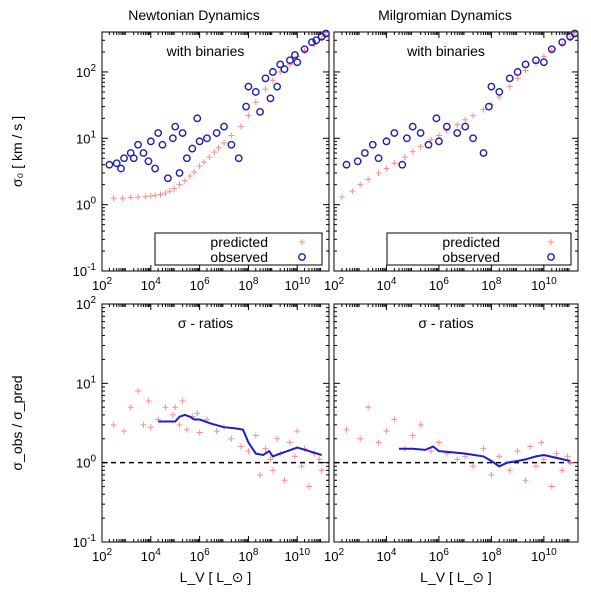 Image resolution: width=591 pixels, height=594 pixels. Describe the element at coordinates (216, 577) in the screenshot. I see `x-axis-label: L_V [ L_⊙ ]` at that location.